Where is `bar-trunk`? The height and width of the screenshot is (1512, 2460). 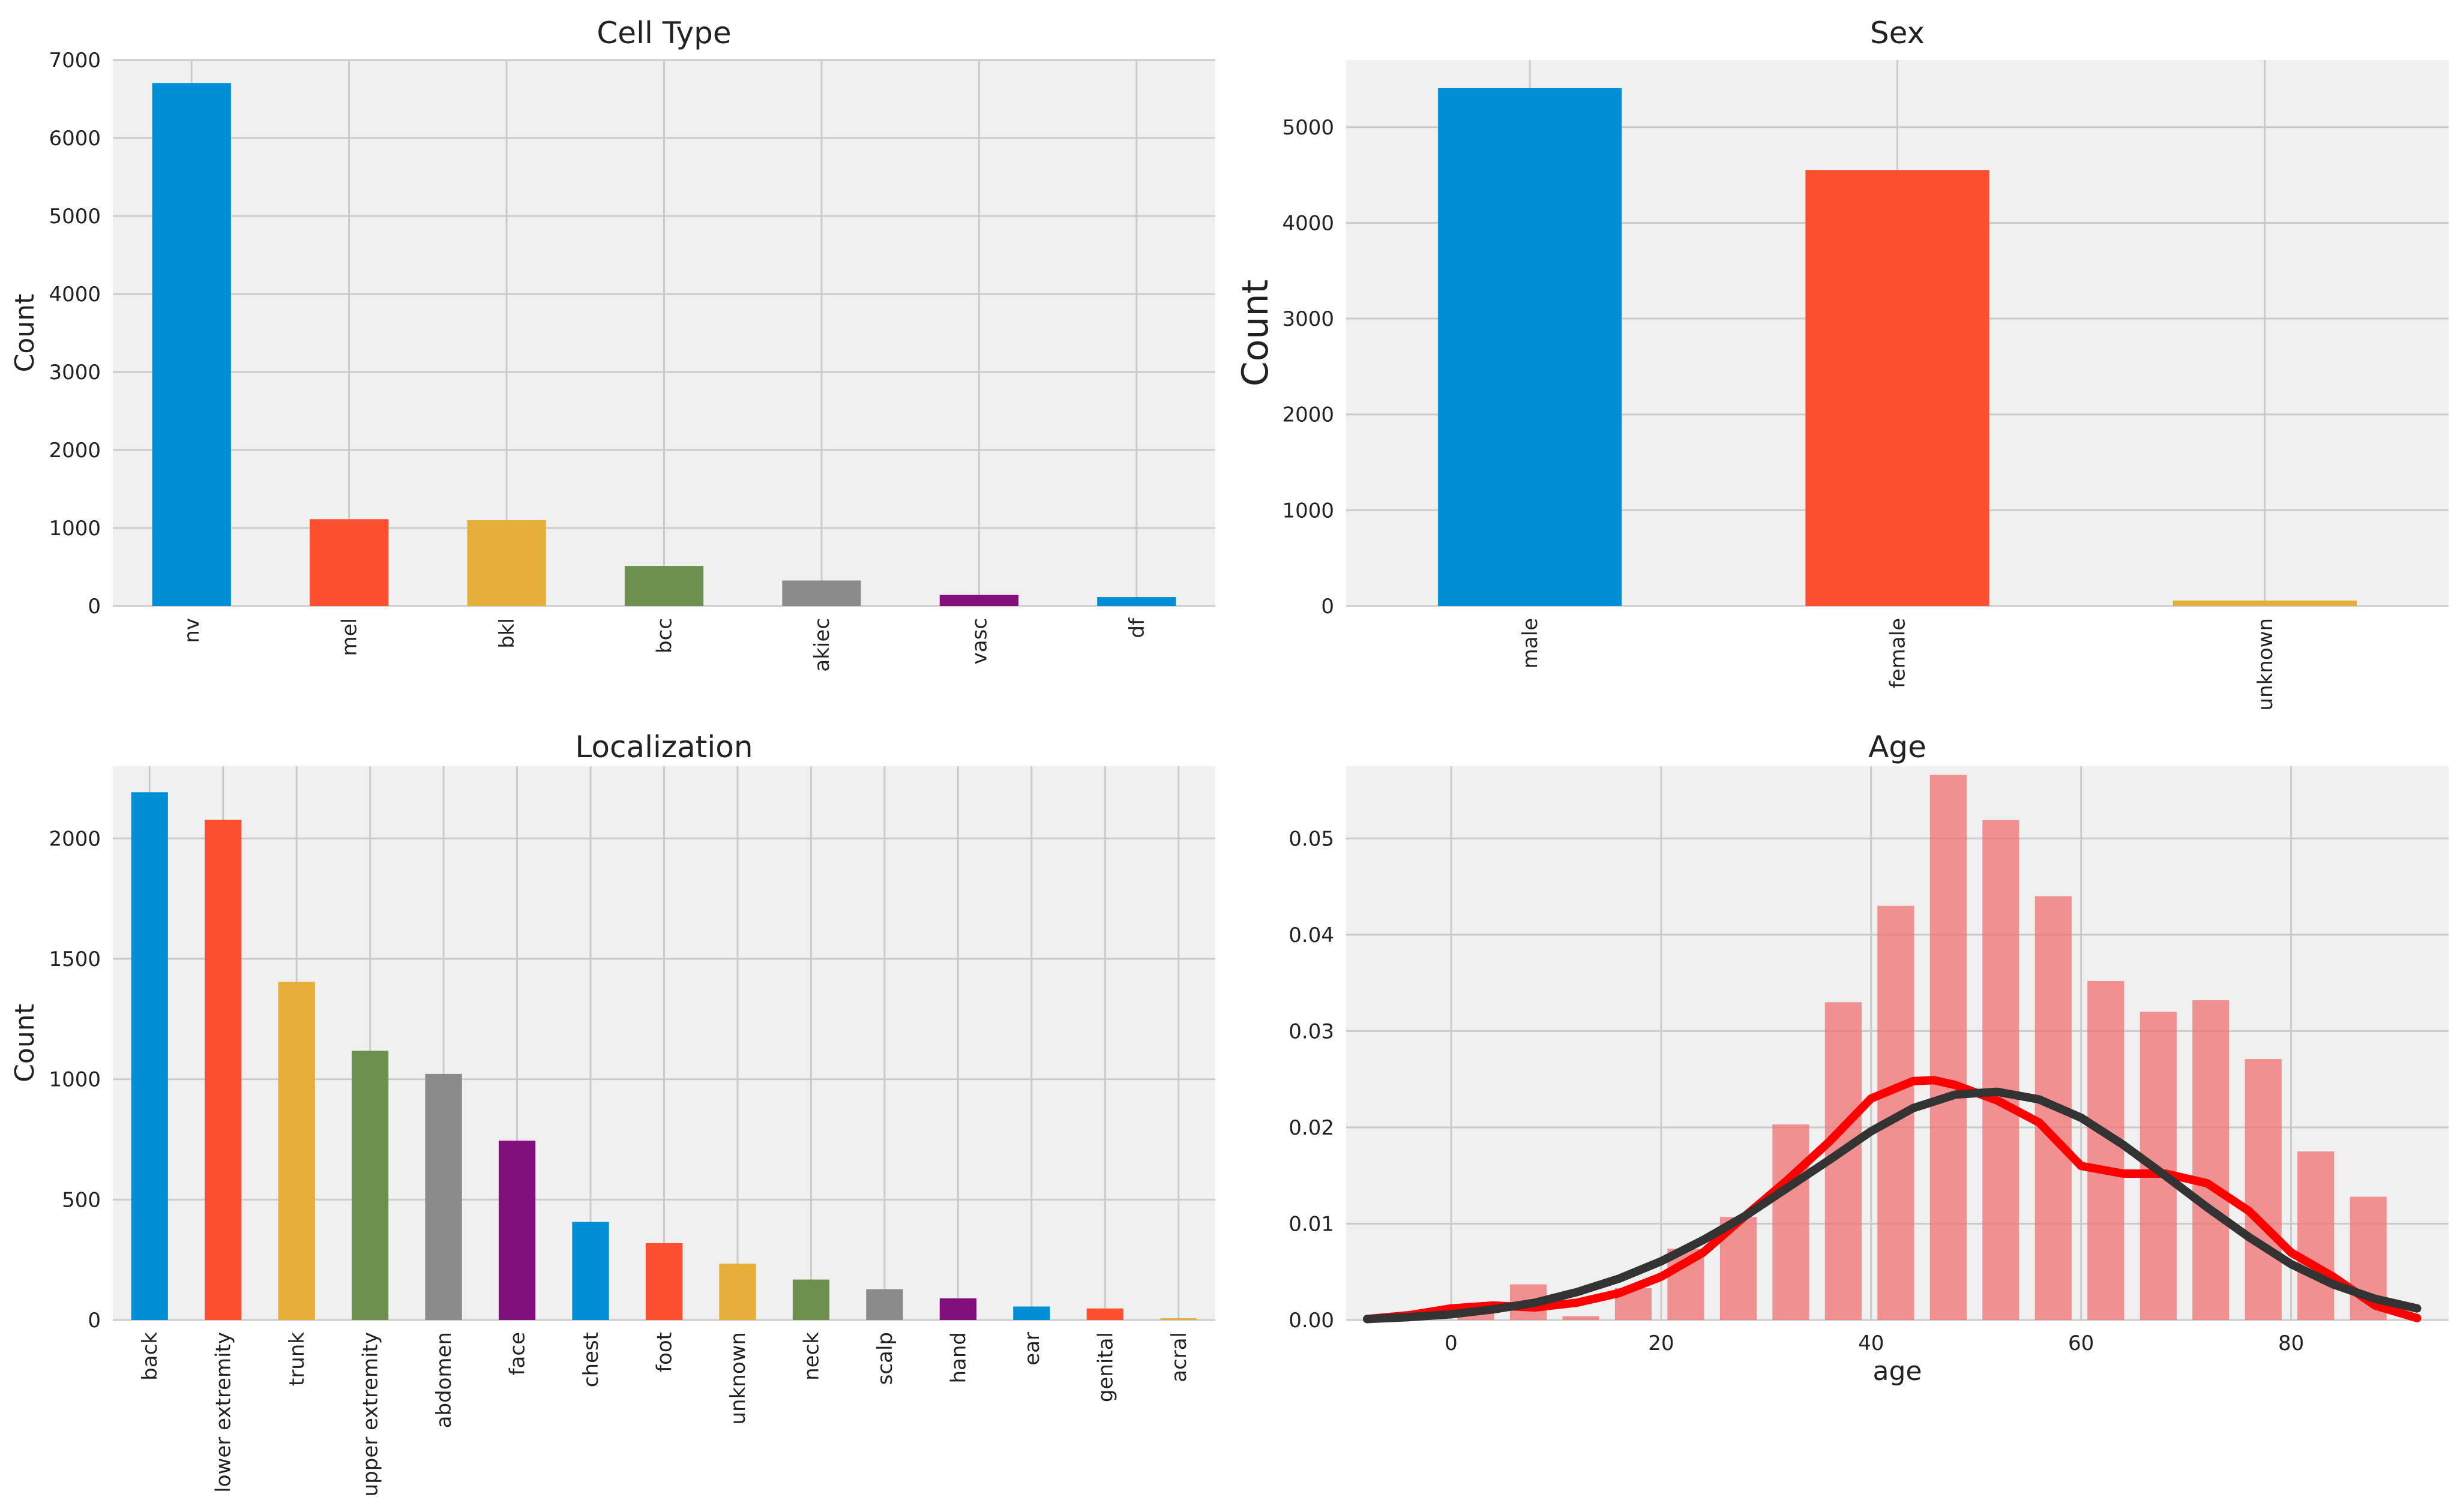
bar-trunk is located at coordinates (297, 1151).